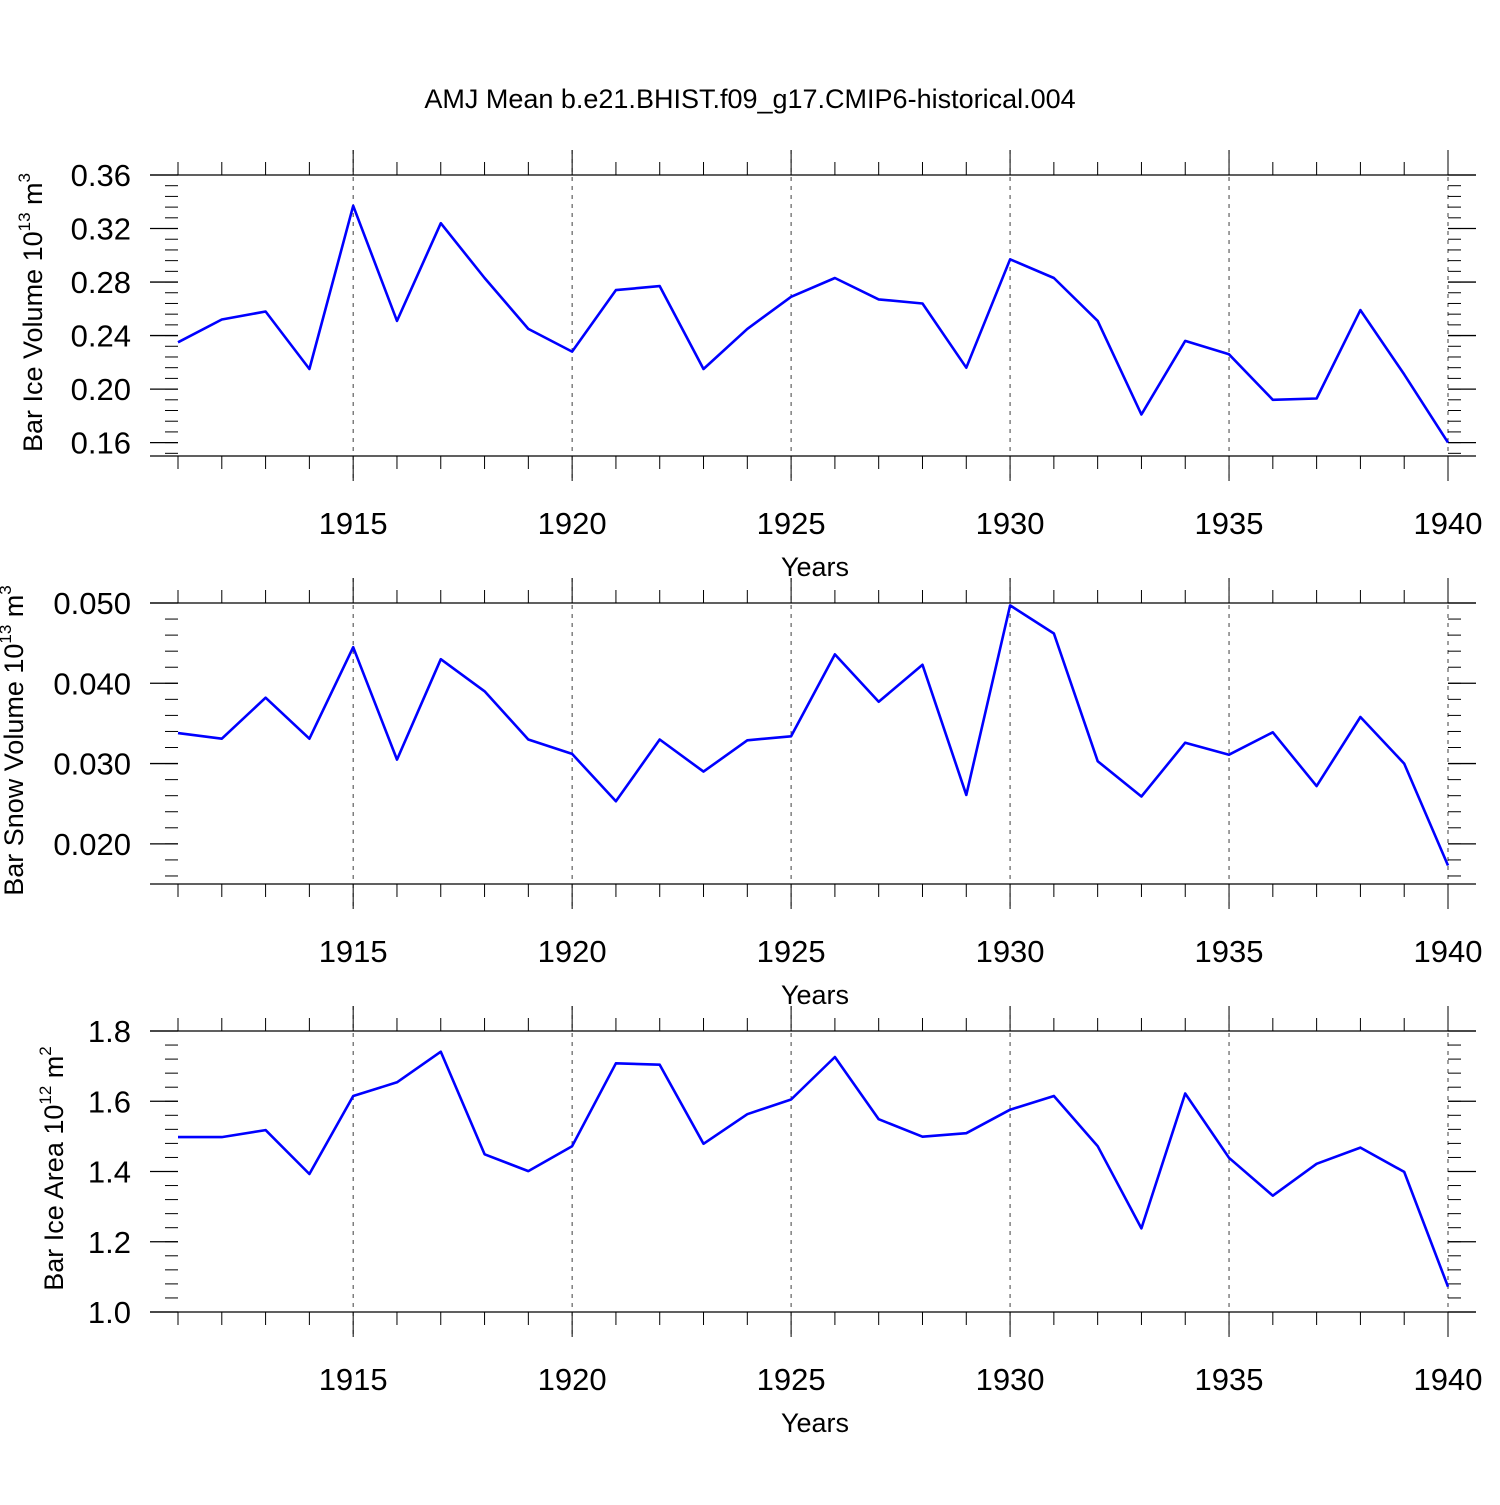  I want to click on y-tick-label: 1.8, so click(109, 1031).